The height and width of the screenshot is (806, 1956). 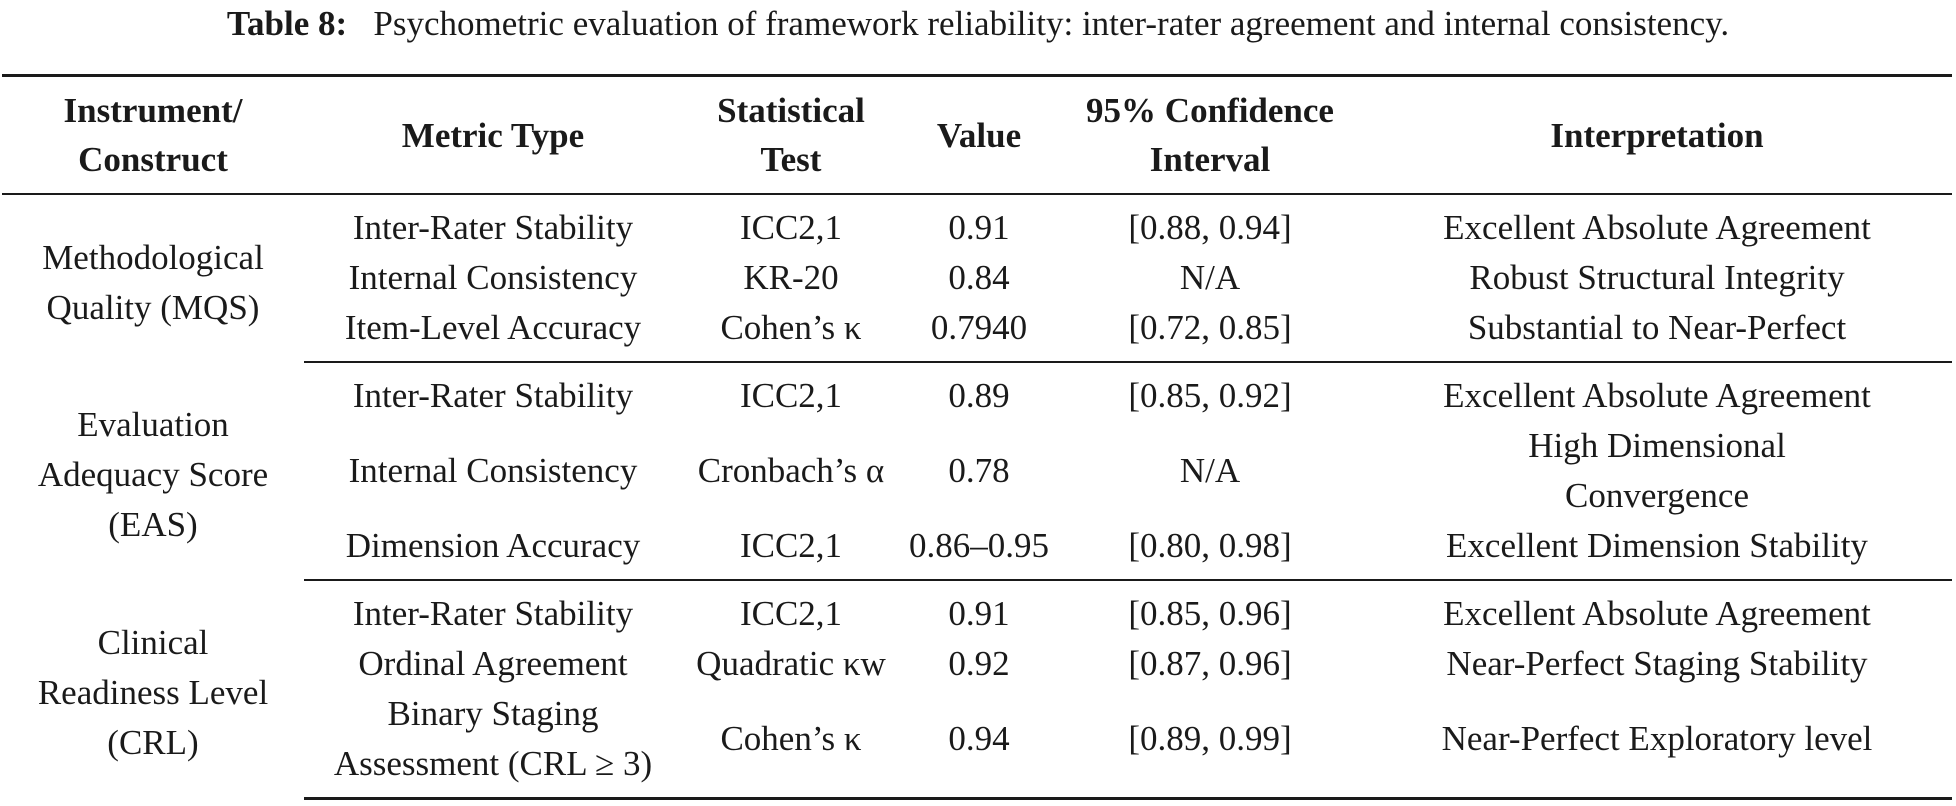 I want to click on caption-label: Table 8:, so click(x=287, y=23).